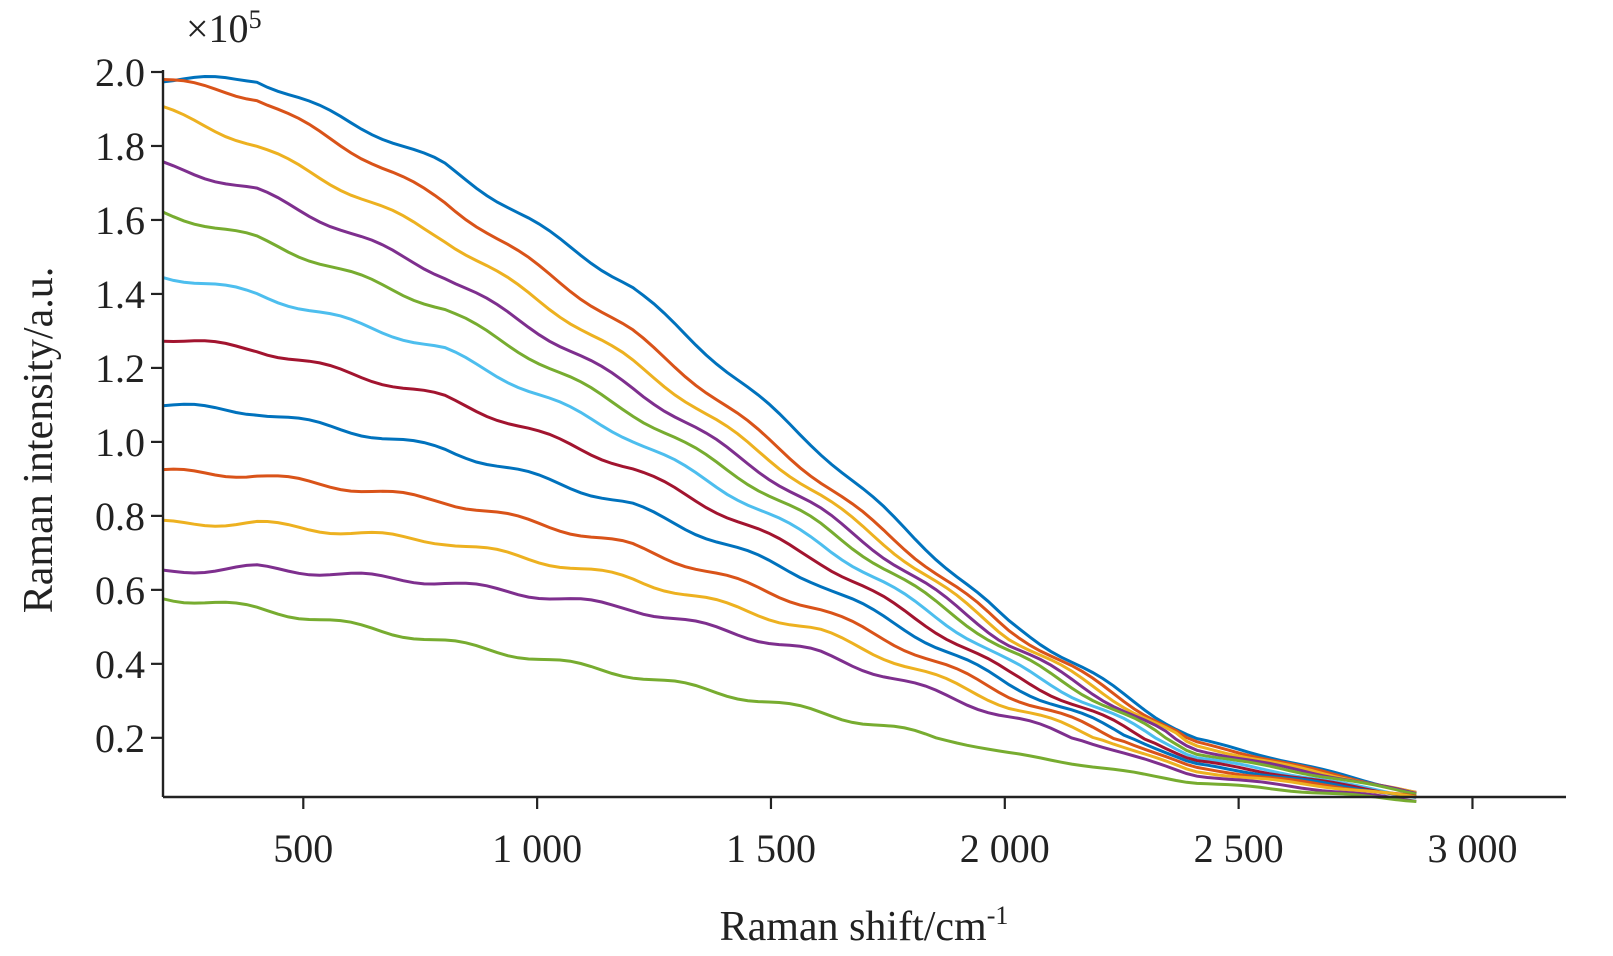 This screenshot has width=1613, height=956. What do you see at coordinates (1239, 848) in the screenshot?
I see `x-tick-label: 2 500` at bounding box center [1239, 848].